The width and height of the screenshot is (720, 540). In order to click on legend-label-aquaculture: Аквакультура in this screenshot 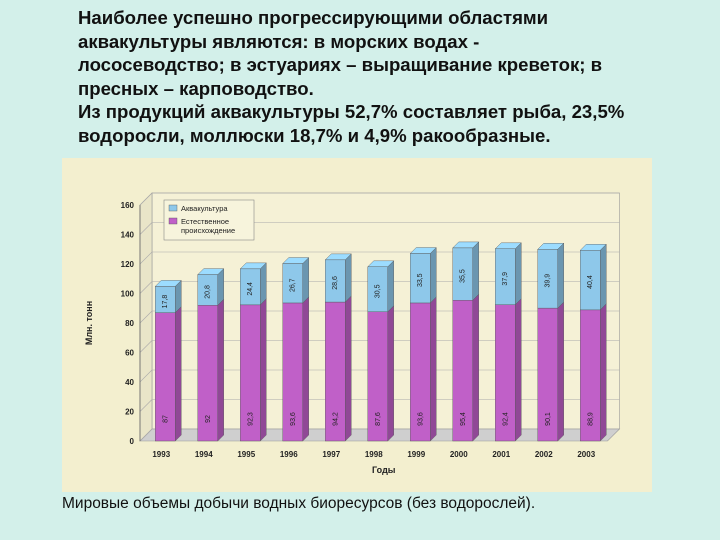, I will do `click(204, 208)`.